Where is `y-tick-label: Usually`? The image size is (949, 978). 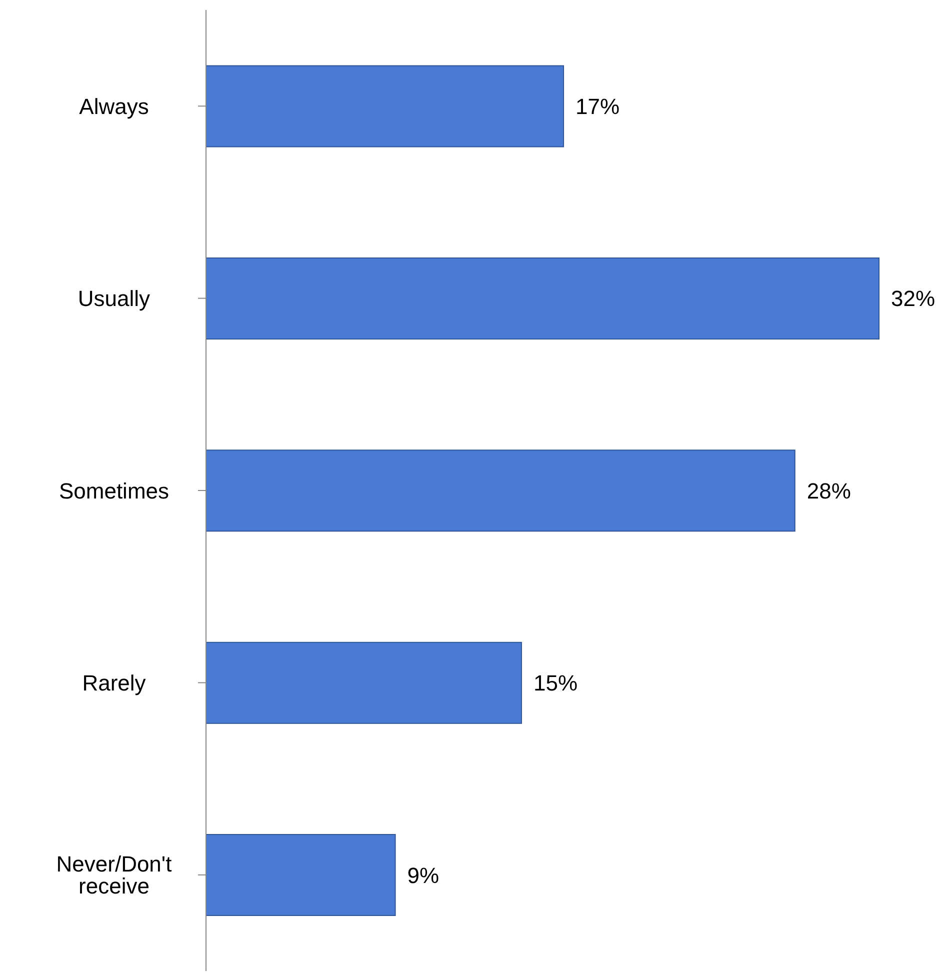 y-tick-label: Usually is located at coordinates (114, 299).